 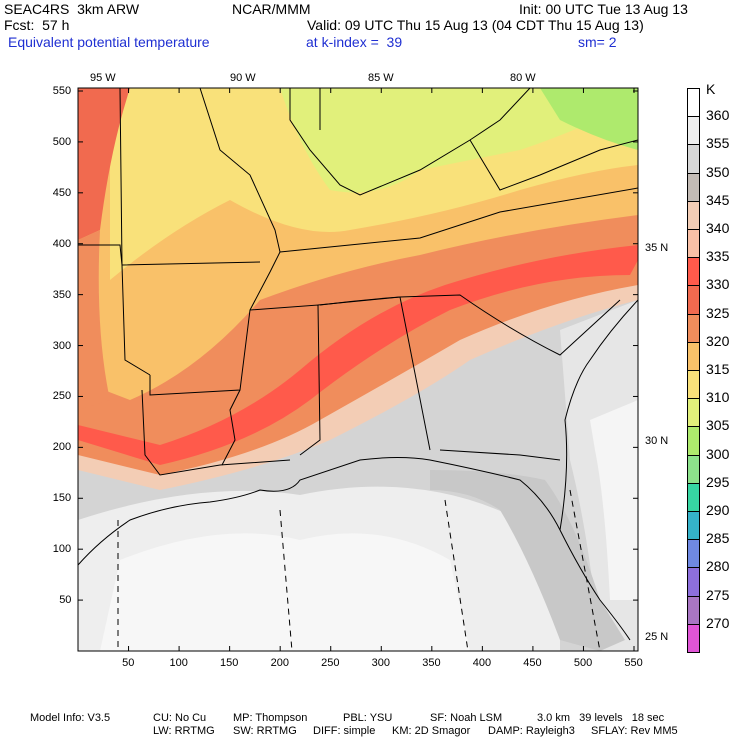 I want to click on forecast-hour: Fcst: 57 h, so click(x=37, y=25).